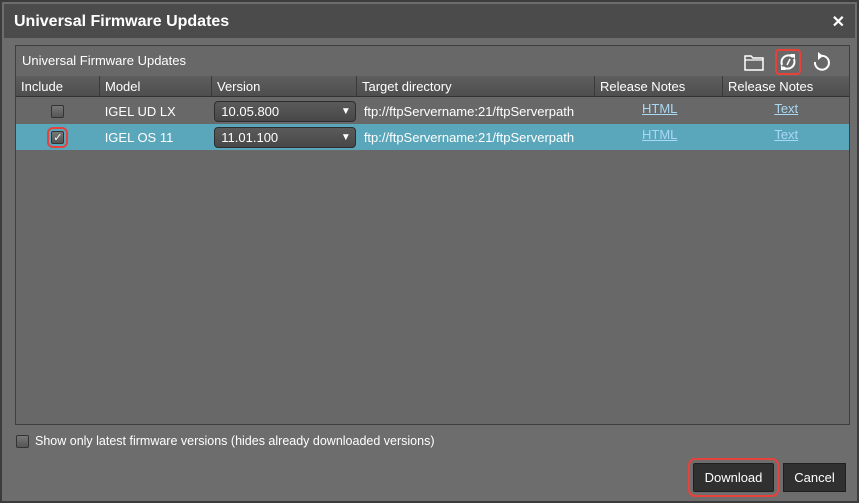 This screenshot has width=859, height=503. What do you see at coordinates (822, 62) in the screenshot?
I see `undo-icon` at bounding box center [822, 62].